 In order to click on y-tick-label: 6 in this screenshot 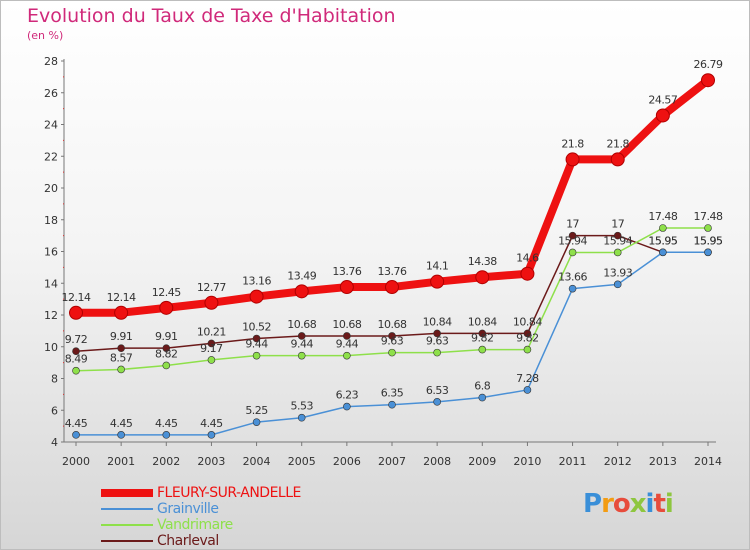, I will do `click(54, 410)`.